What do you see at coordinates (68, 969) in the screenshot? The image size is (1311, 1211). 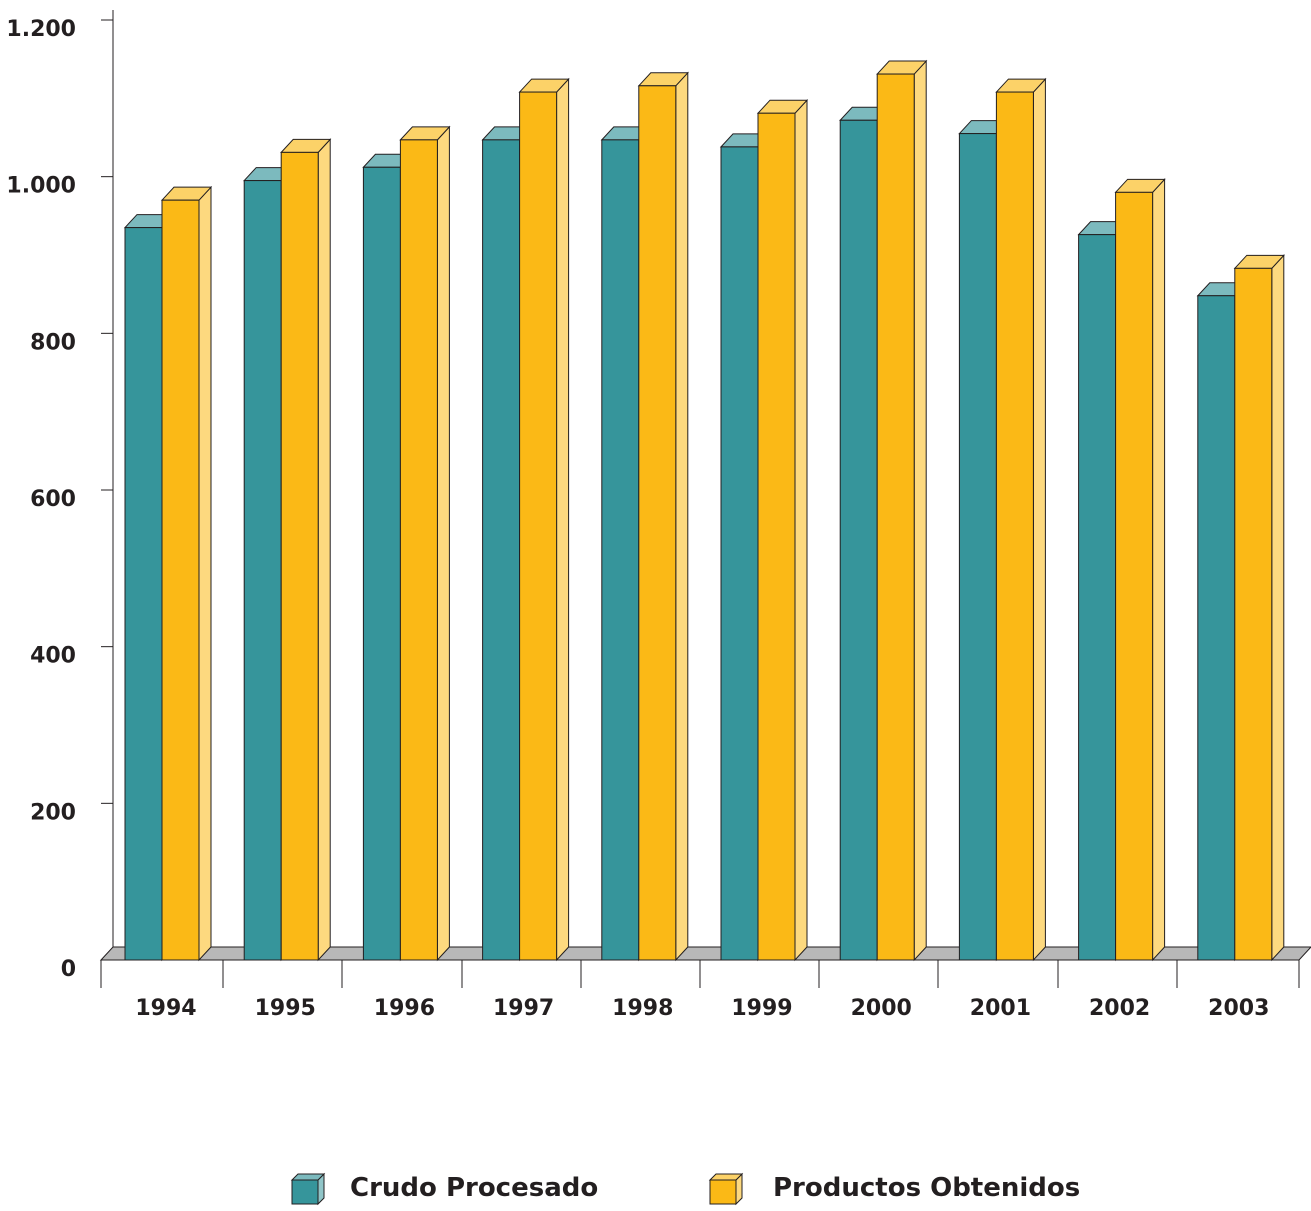 I see `y-tick-label: 0` at bounding box center [68, 969].